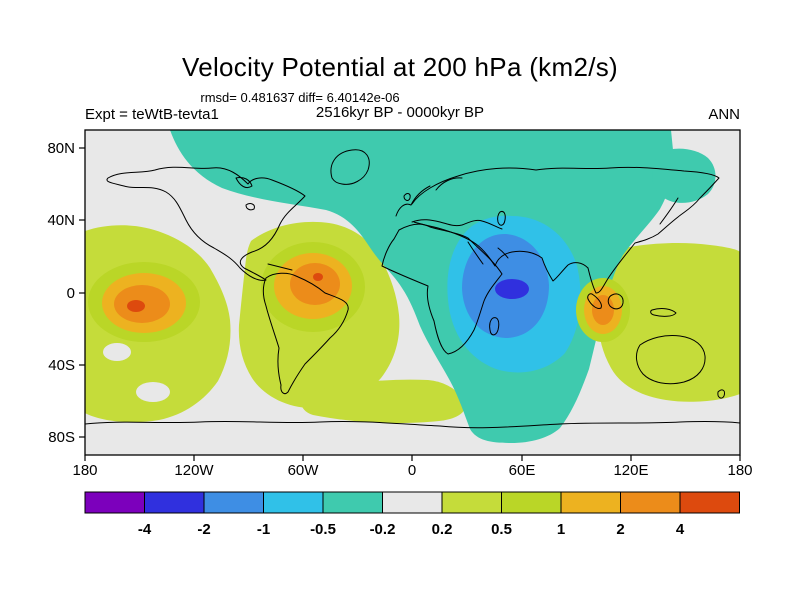 The width and height of the screenshot is (800, 600). Describe the element at coordinates (501, 529) in the screenshot. I see `colorbar-label: 0.5` at that location.